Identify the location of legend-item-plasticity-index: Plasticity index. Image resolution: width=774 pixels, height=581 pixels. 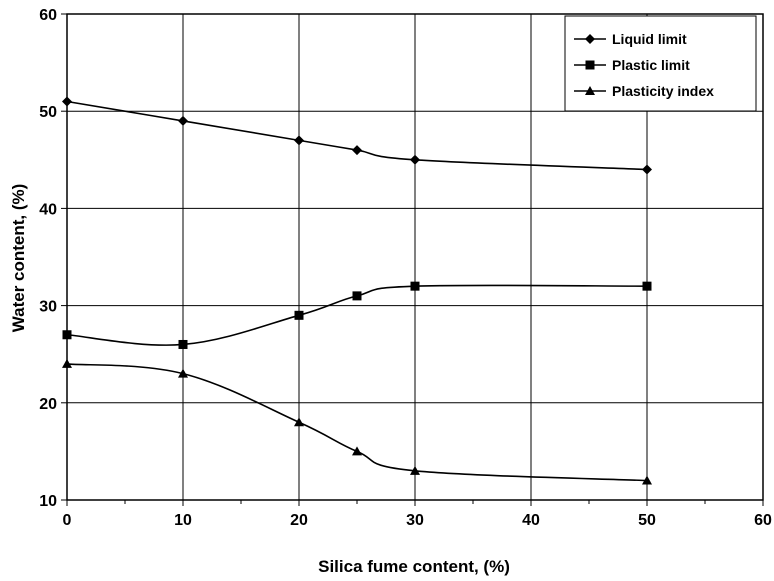
(644, 91).